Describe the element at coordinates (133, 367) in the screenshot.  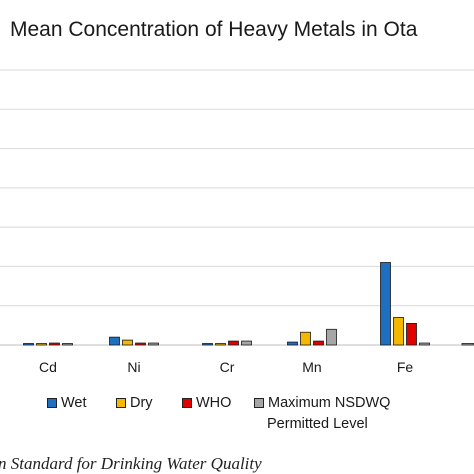
I see `x-tick-label-ni: Ni` at that location.